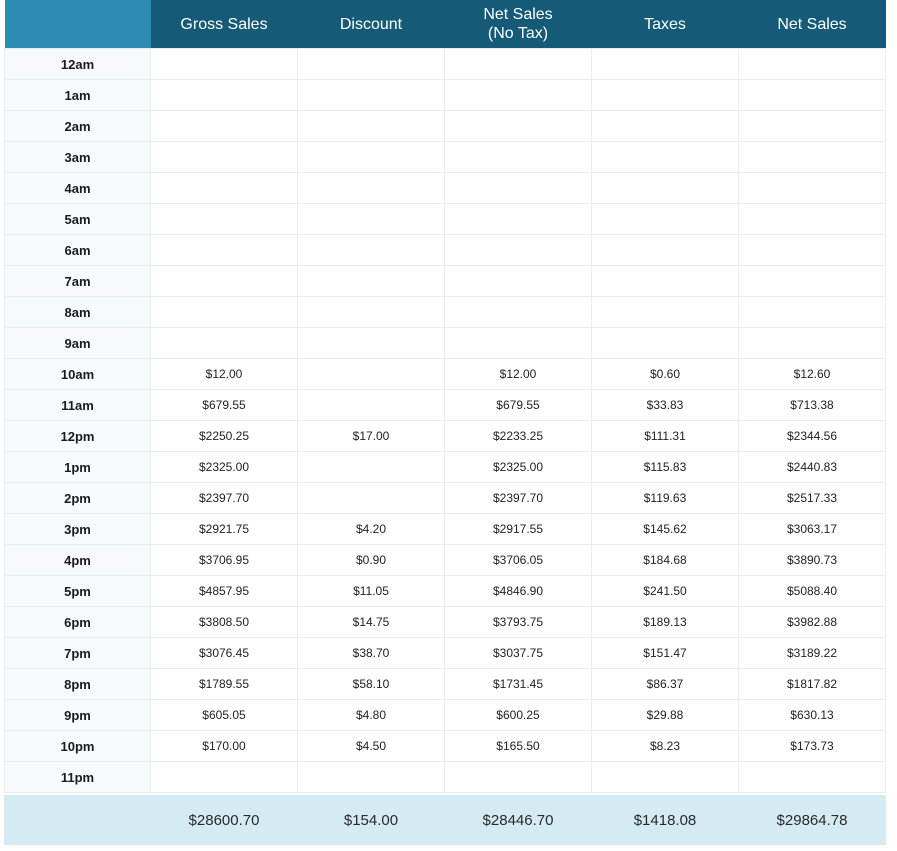  What do you see at coordinates (224, 374) in the screenshot?
I see `gross-sales-cell: $12.00` at bounding box center [224, 374].